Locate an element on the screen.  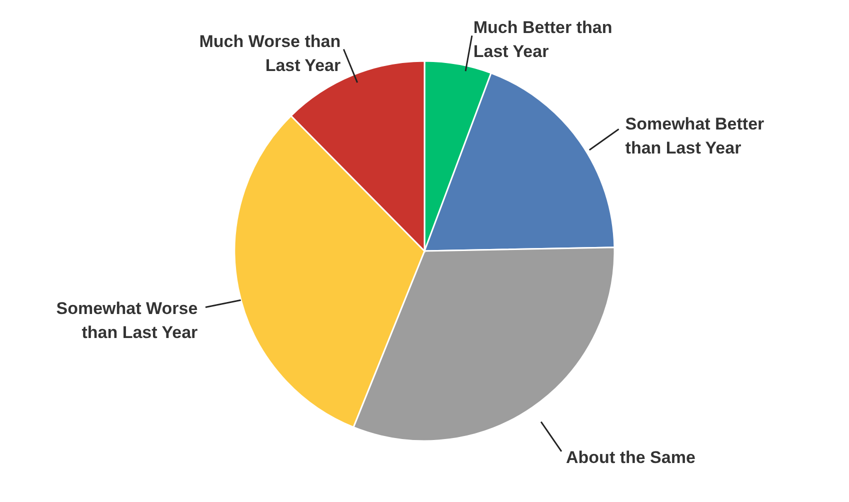
slice-label: Much Better than Last Year is located at coordinates (542, 39).